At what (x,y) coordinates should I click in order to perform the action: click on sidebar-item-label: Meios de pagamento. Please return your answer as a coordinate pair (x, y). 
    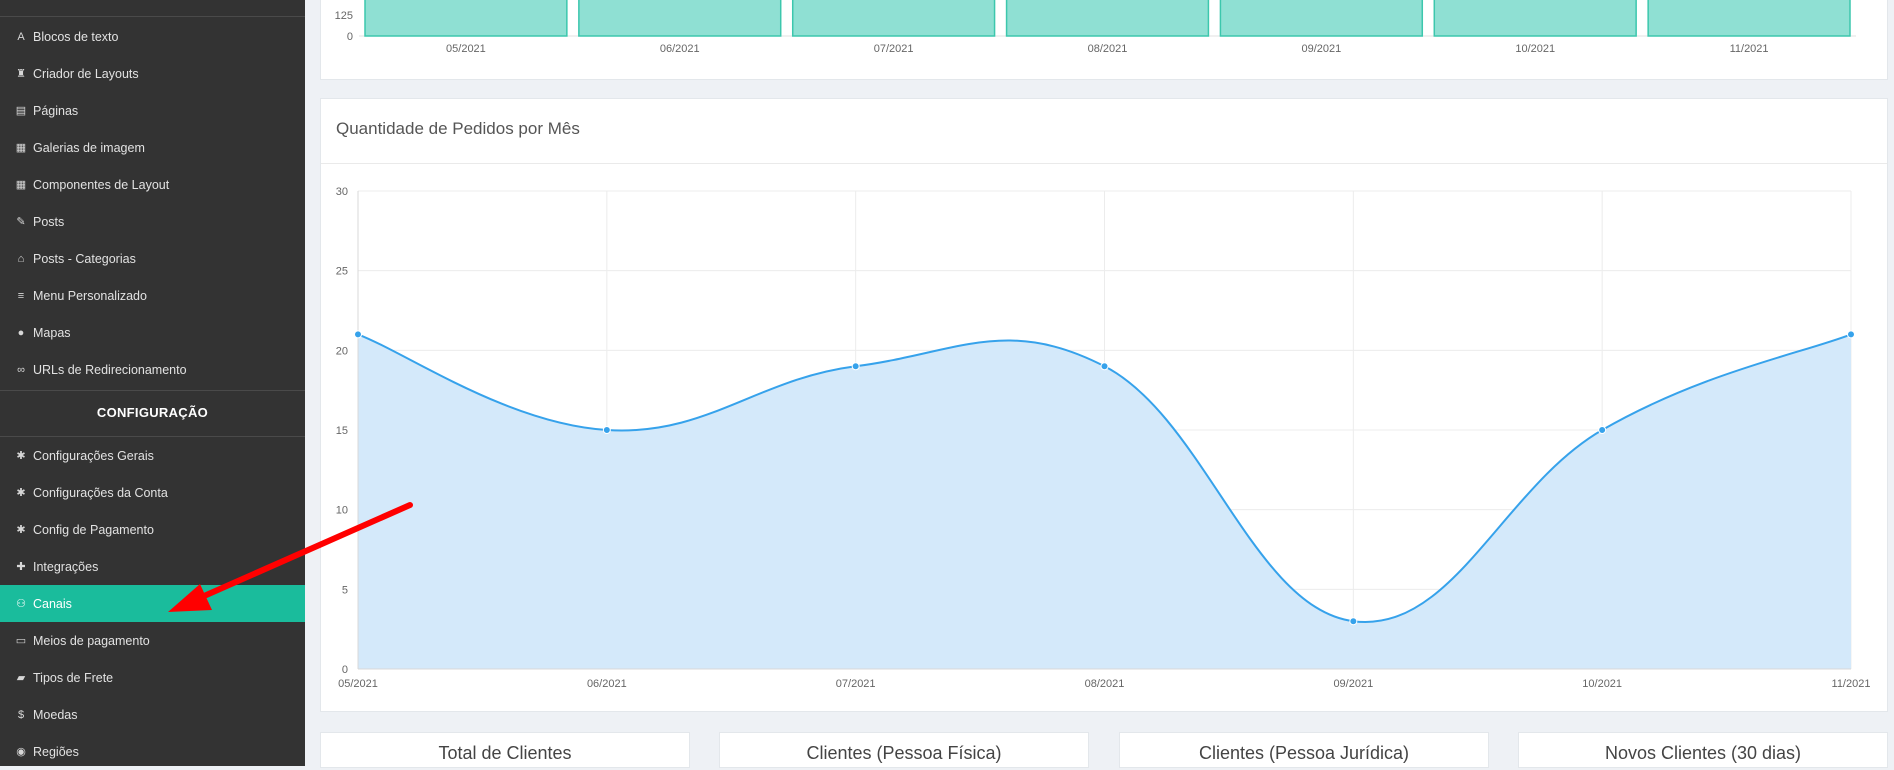
    Looking at the image, I should click on (91, 640).